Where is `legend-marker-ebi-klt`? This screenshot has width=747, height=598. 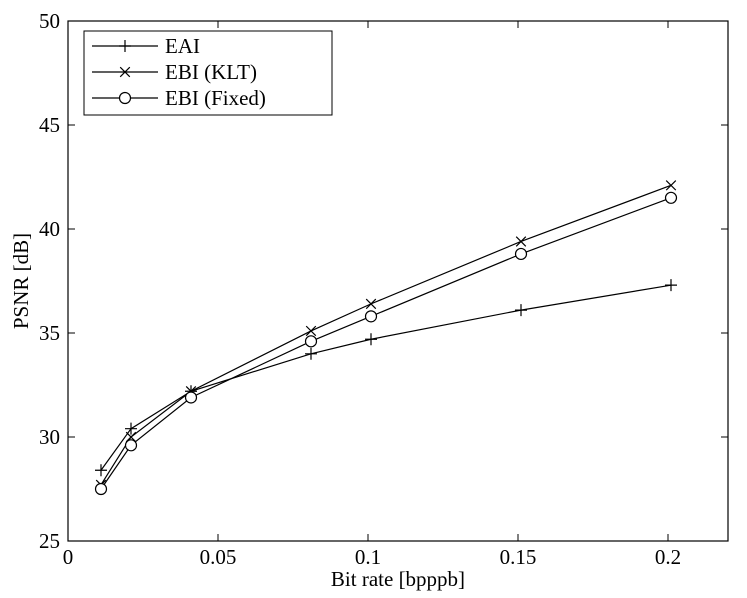
legend-marker-ebi-klt is located at coordinates (125, 72).